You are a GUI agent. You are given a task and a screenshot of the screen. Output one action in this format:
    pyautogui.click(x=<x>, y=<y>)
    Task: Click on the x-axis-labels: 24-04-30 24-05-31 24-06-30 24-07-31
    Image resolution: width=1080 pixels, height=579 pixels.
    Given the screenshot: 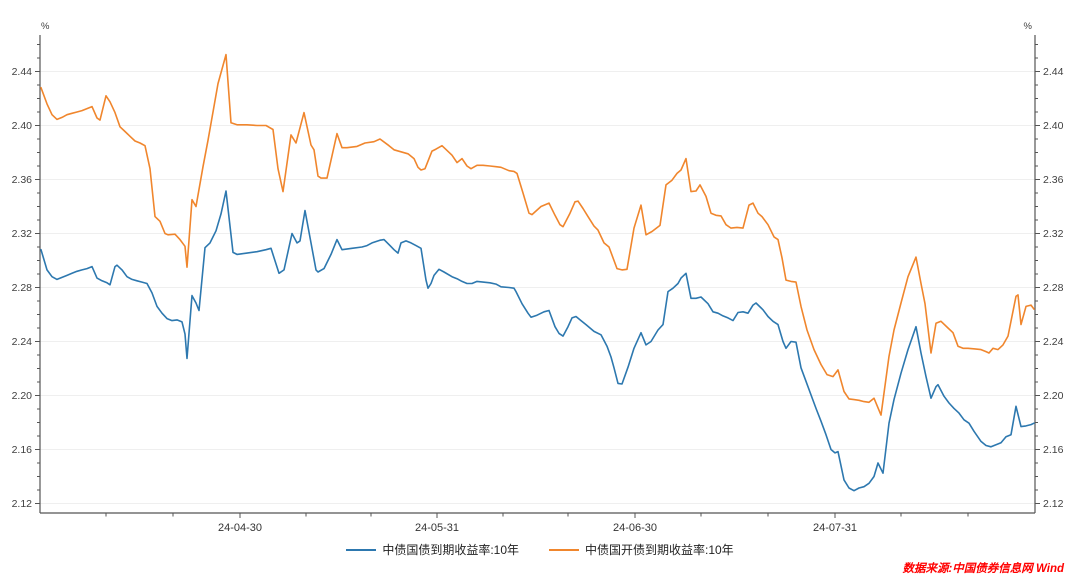 What is the action you would take?
    pyautogui.click(x=537, y=528)
    